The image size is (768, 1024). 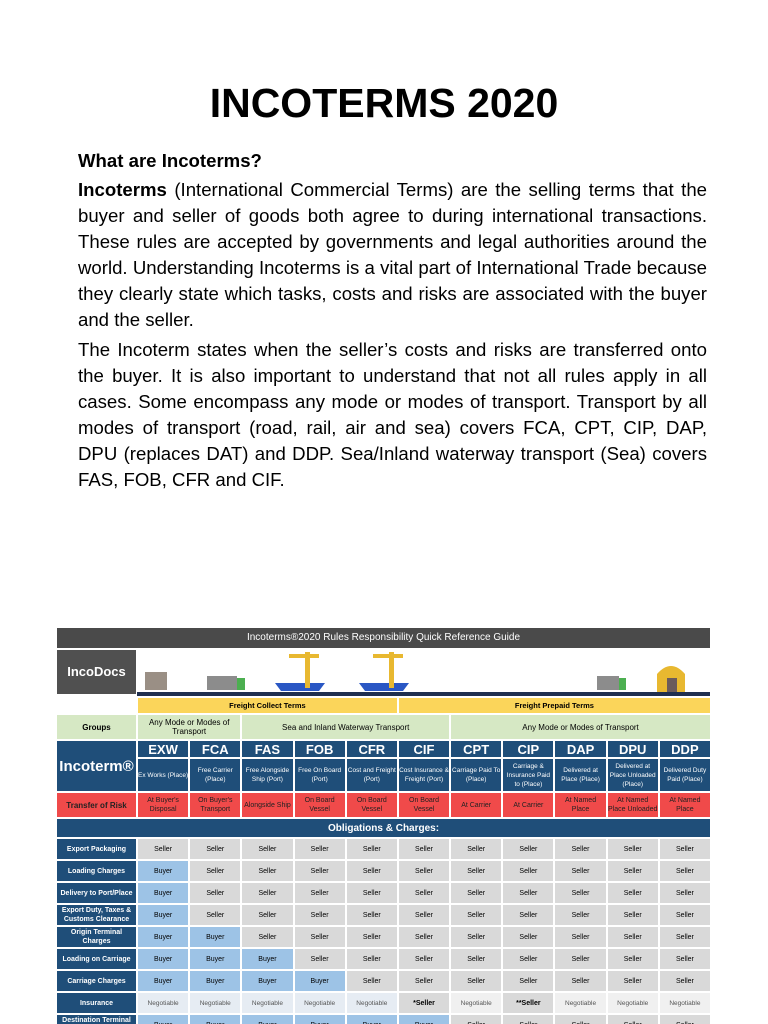 What do you see at coordinates (580, 749) in the screenshot?
I see `incoterm-code-dap: DAP` at bounding box center [580, 749].